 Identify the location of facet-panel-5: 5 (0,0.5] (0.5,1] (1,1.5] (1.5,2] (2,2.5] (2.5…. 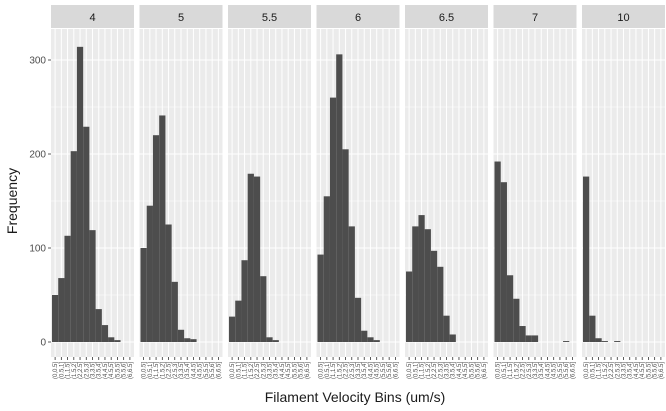
(181, 192).